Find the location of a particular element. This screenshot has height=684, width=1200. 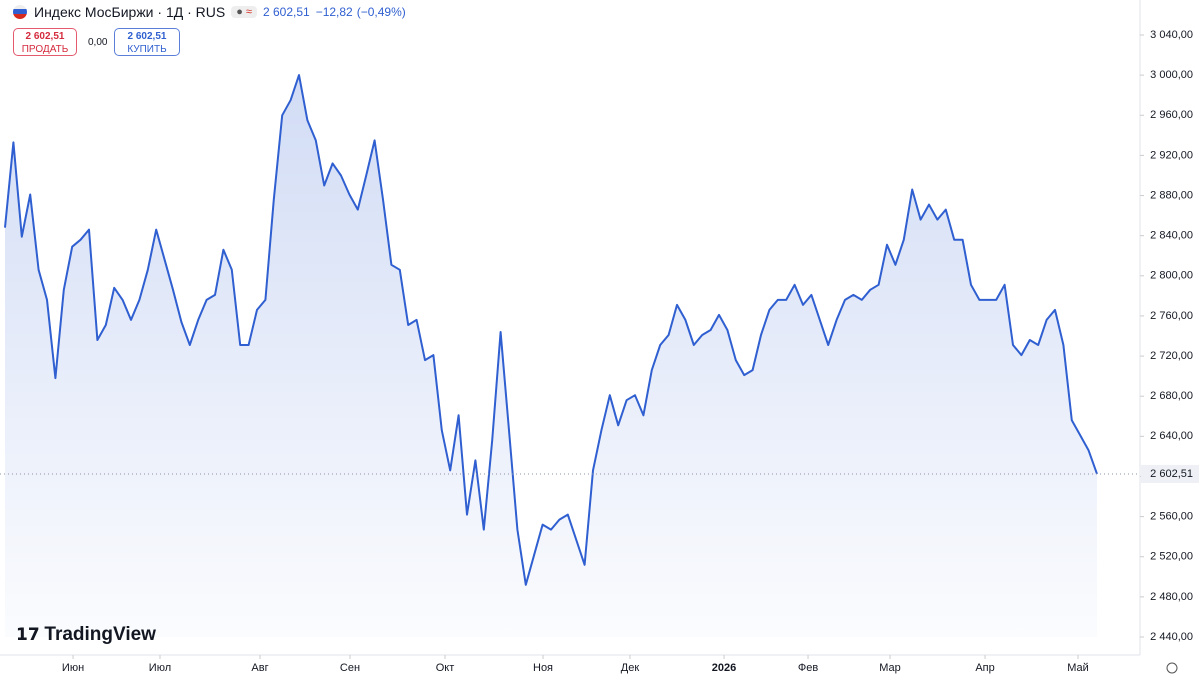

change: −12,82 is located at coordinates (334, 12).